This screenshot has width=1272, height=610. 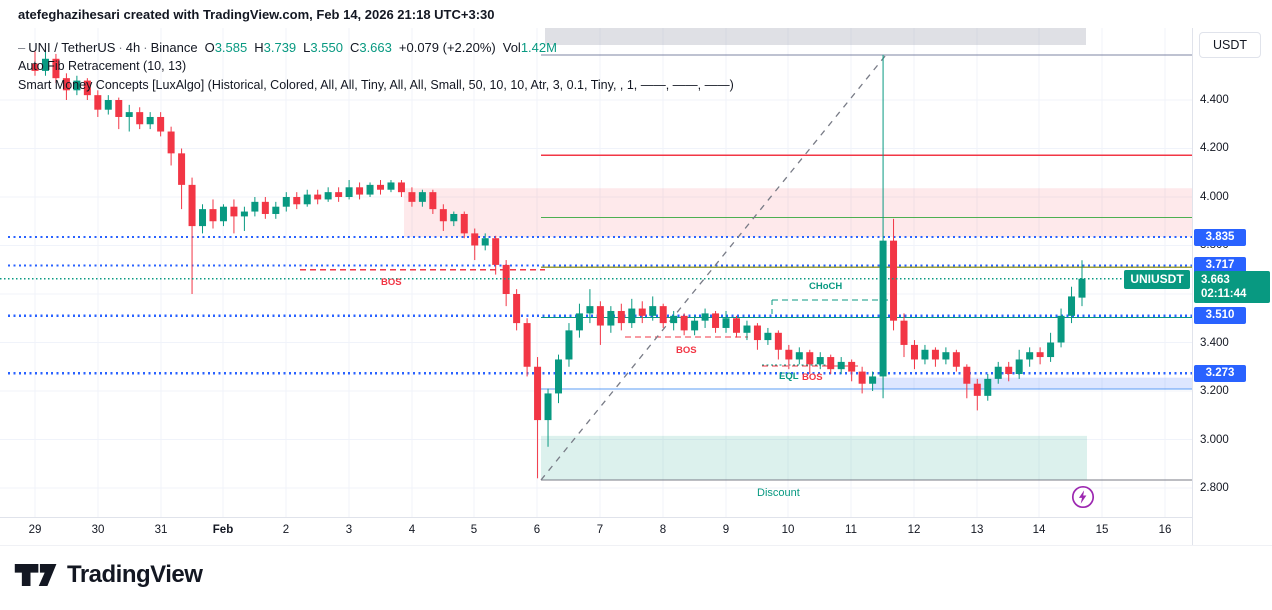 What do you see at coordinates (511, 47) in the screenshot?
I see `volume-label: Vol` at bounding box center [511, 47].